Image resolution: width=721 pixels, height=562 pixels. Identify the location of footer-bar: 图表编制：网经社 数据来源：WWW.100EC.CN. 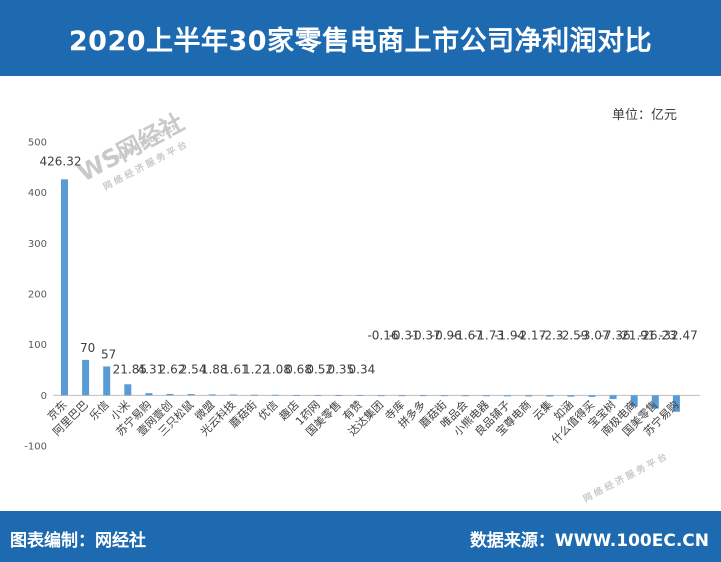
(360, 536).